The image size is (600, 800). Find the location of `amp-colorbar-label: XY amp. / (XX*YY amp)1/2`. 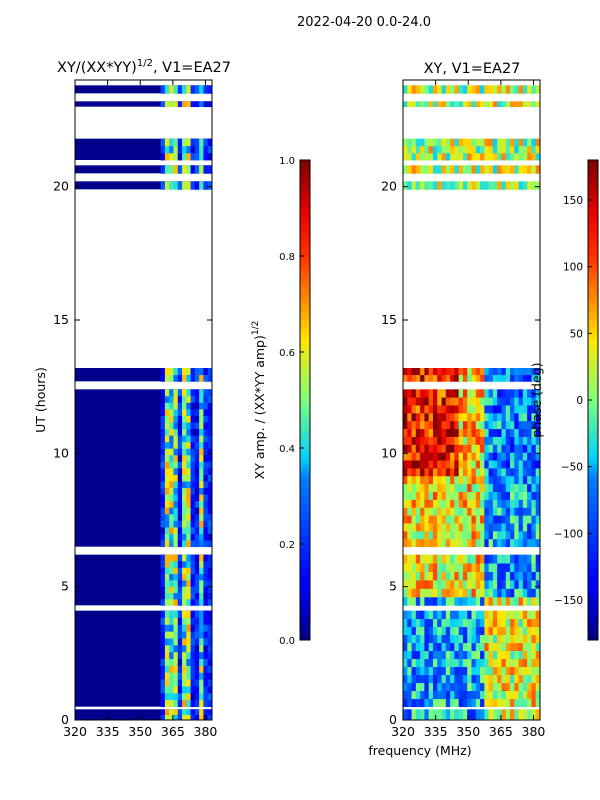

amp-colorbar-label: XY amp. / (XX*YY amp)1/2 is located at coordinates (259, 400).